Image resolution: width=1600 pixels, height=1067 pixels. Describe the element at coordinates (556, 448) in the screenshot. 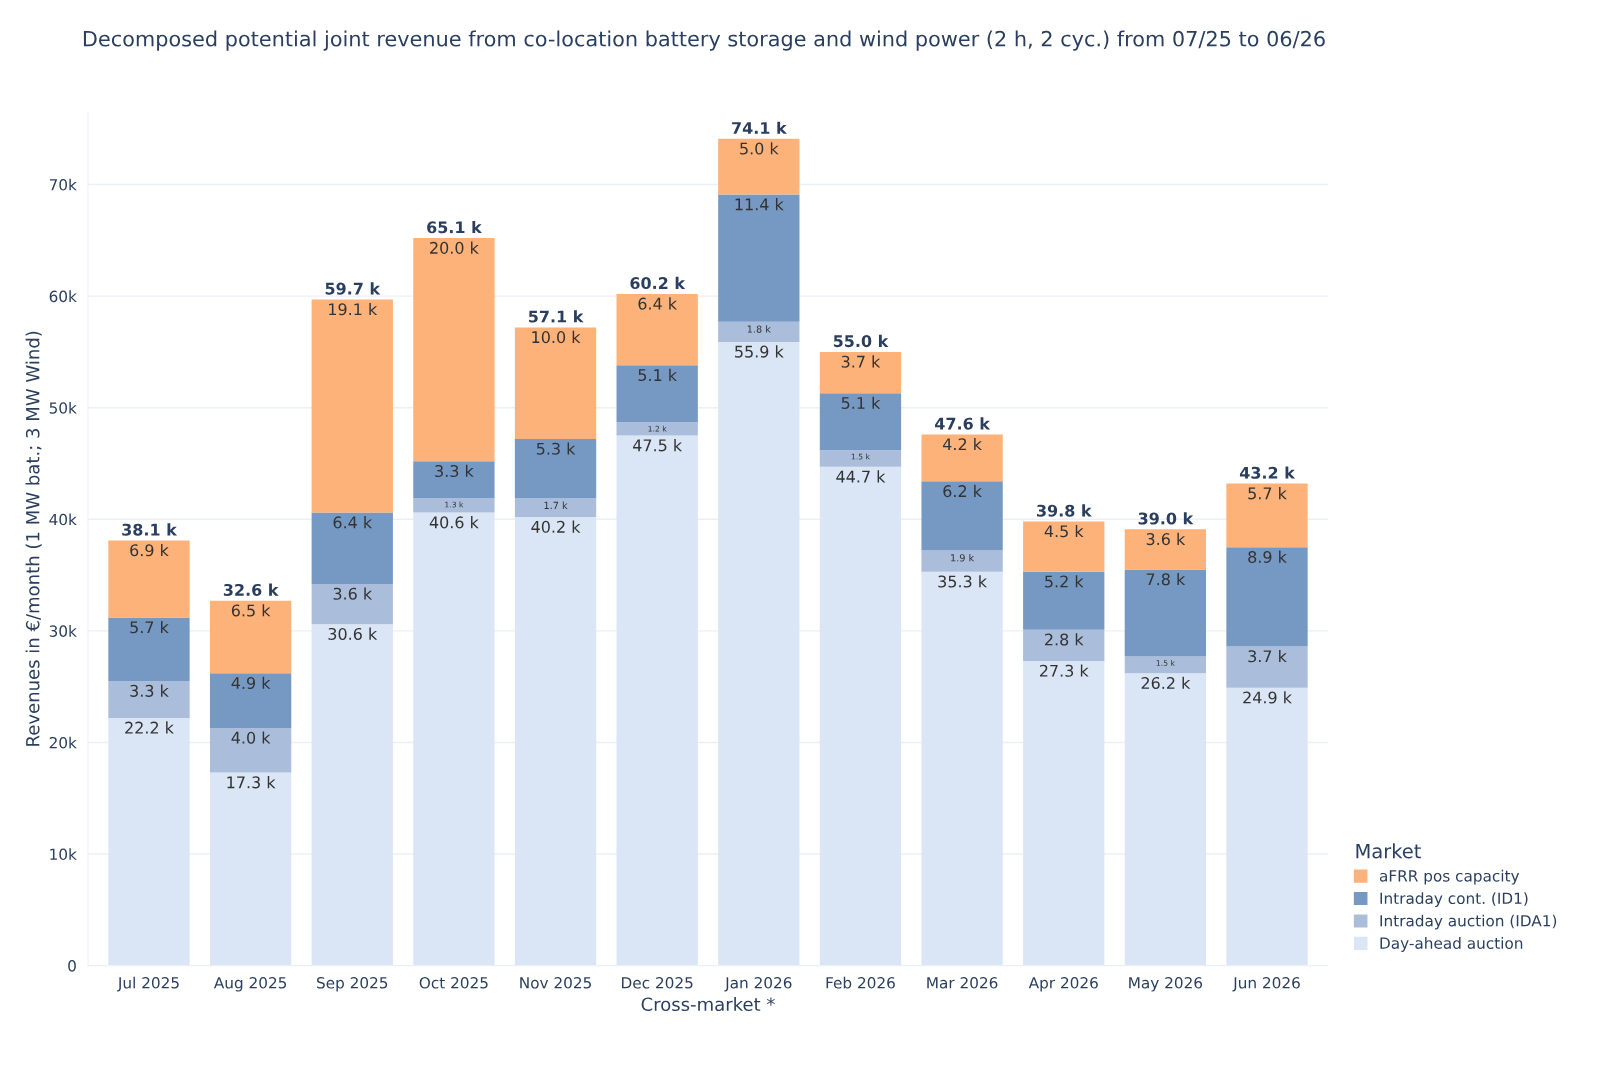

I see `data-label: 5.3 k` at that location.